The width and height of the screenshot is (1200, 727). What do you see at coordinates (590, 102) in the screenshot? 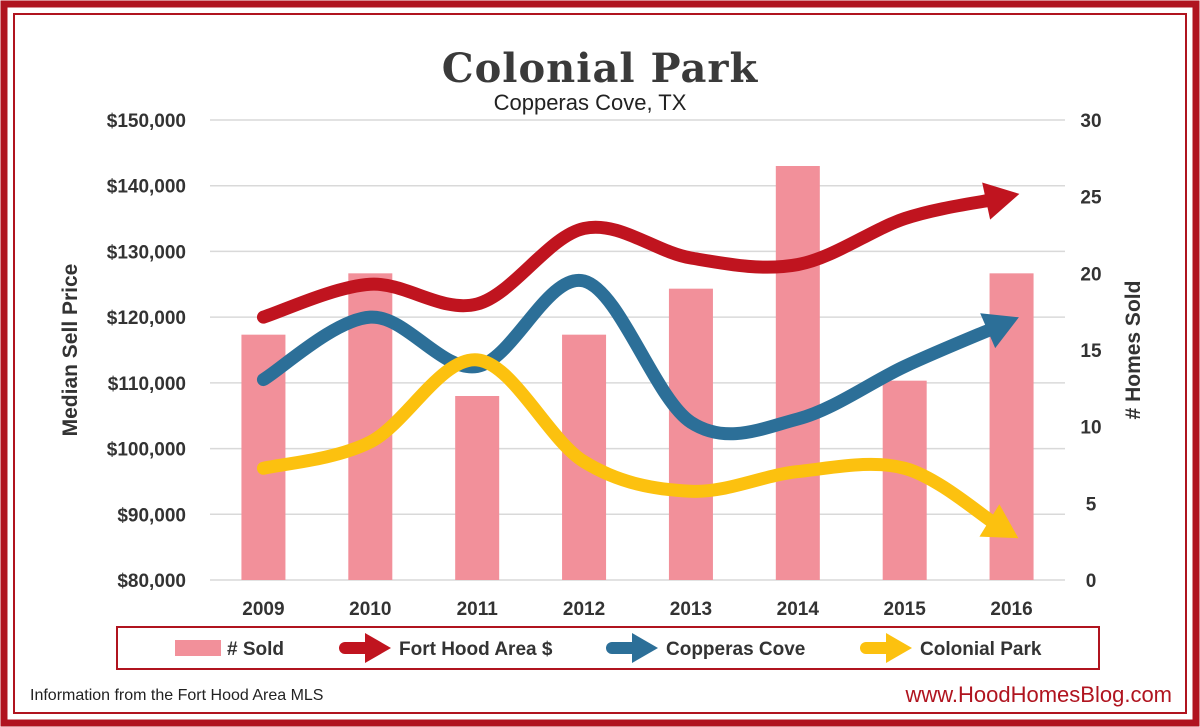
I see `chart-subtitle: Copperas Cove, TX` at bounding box center [590, 102].